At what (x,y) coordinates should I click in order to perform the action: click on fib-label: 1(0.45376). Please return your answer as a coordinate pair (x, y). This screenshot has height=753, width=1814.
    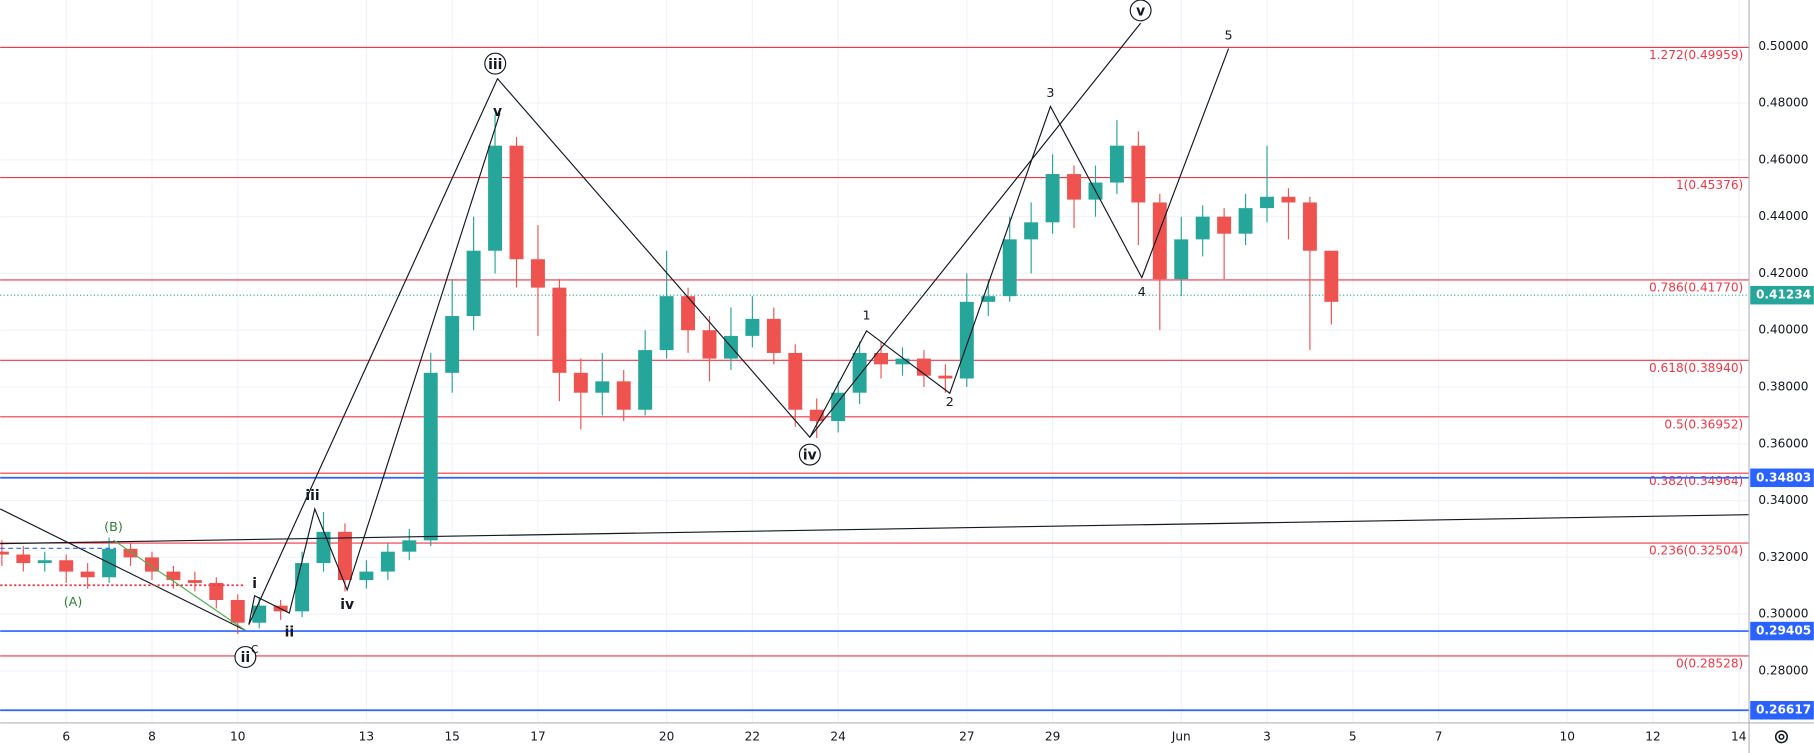
    Looking at the image, I should click on (1709, 185).